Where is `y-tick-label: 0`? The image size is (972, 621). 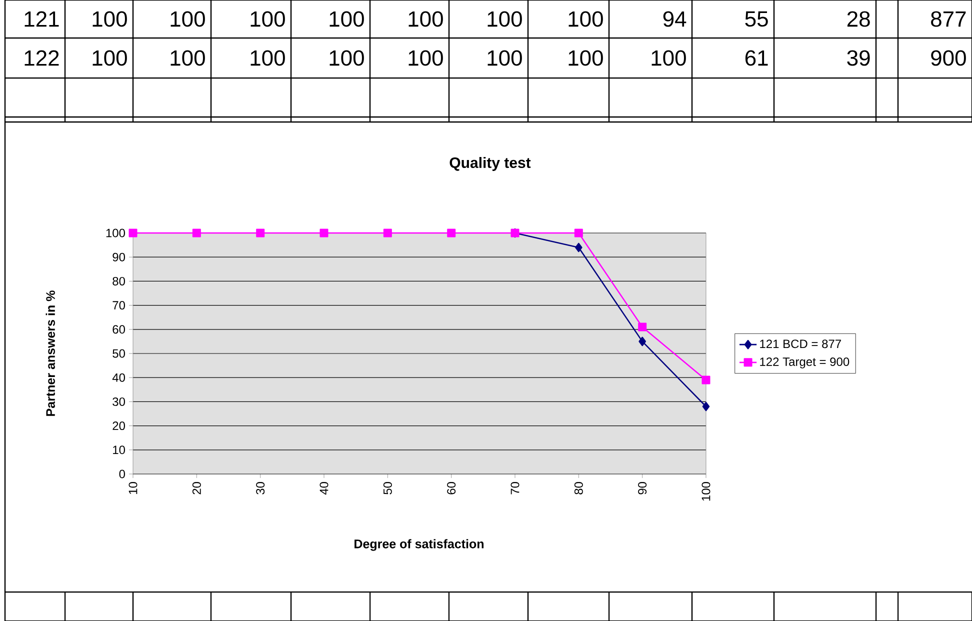
y-tick-label: 0 is located at coordinates (122, 474).